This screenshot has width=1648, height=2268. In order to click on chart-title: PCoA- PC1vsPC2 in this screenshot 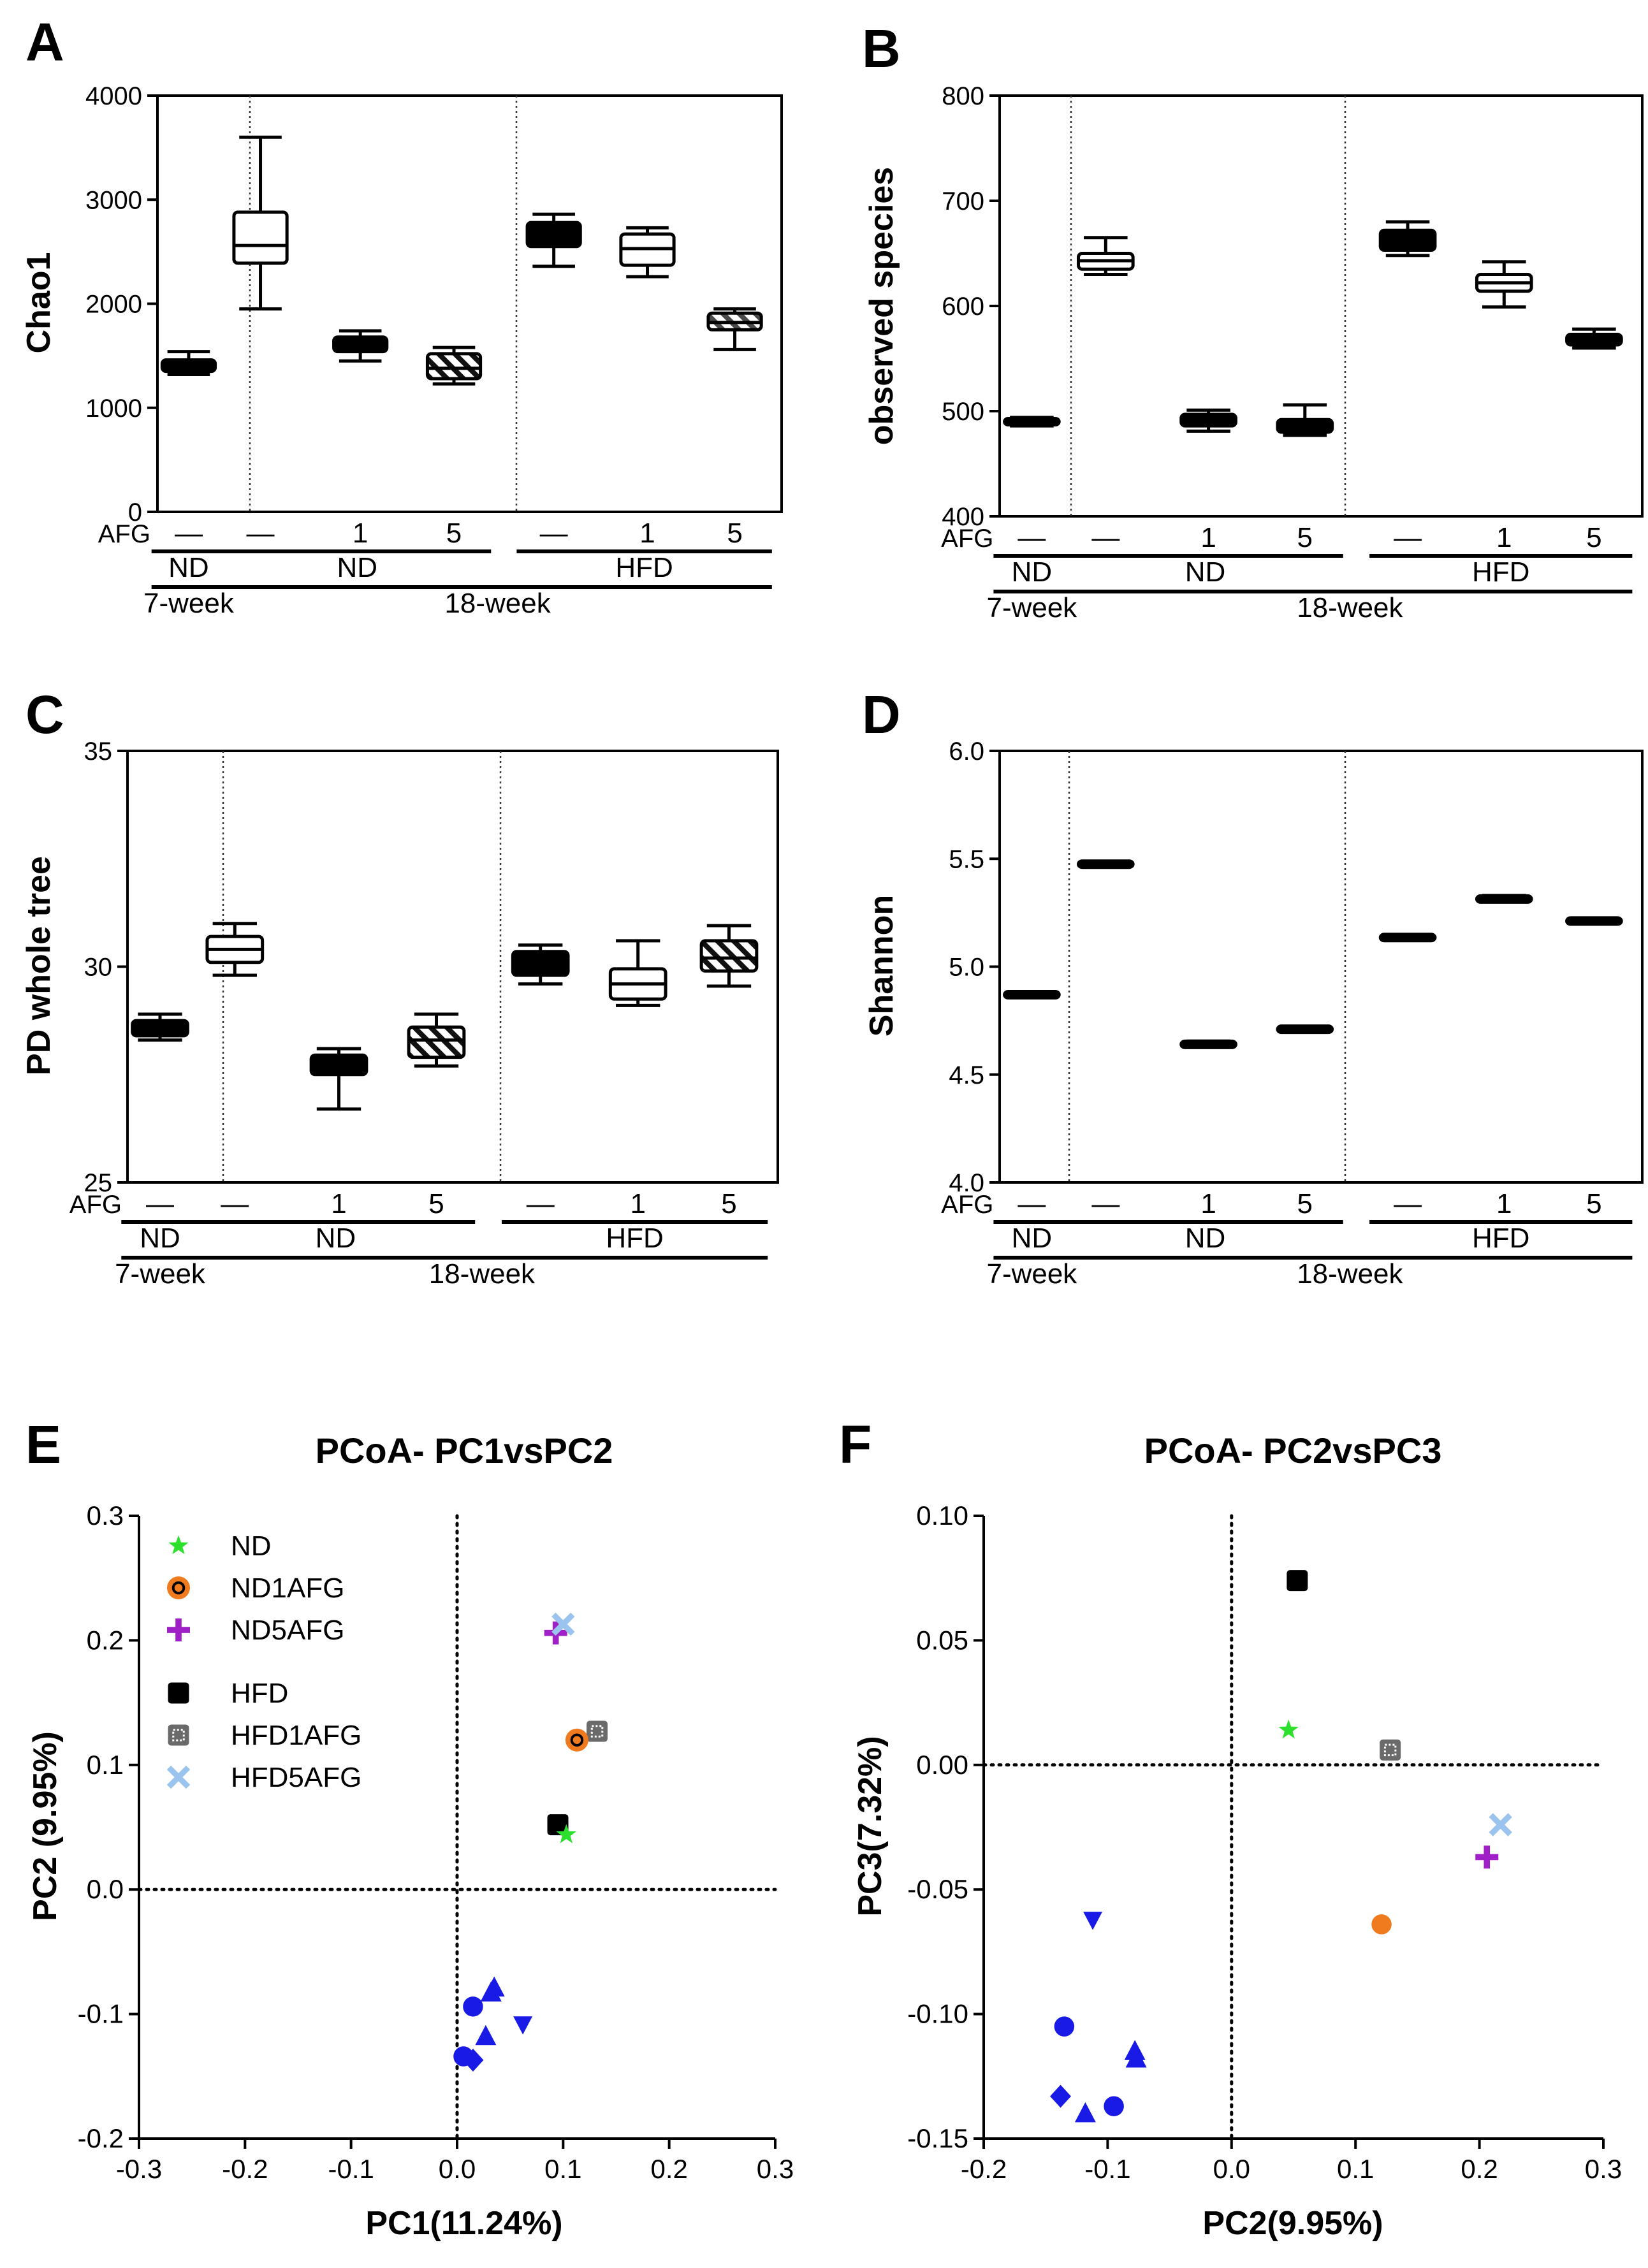, I will do `click(464, 1451)`.